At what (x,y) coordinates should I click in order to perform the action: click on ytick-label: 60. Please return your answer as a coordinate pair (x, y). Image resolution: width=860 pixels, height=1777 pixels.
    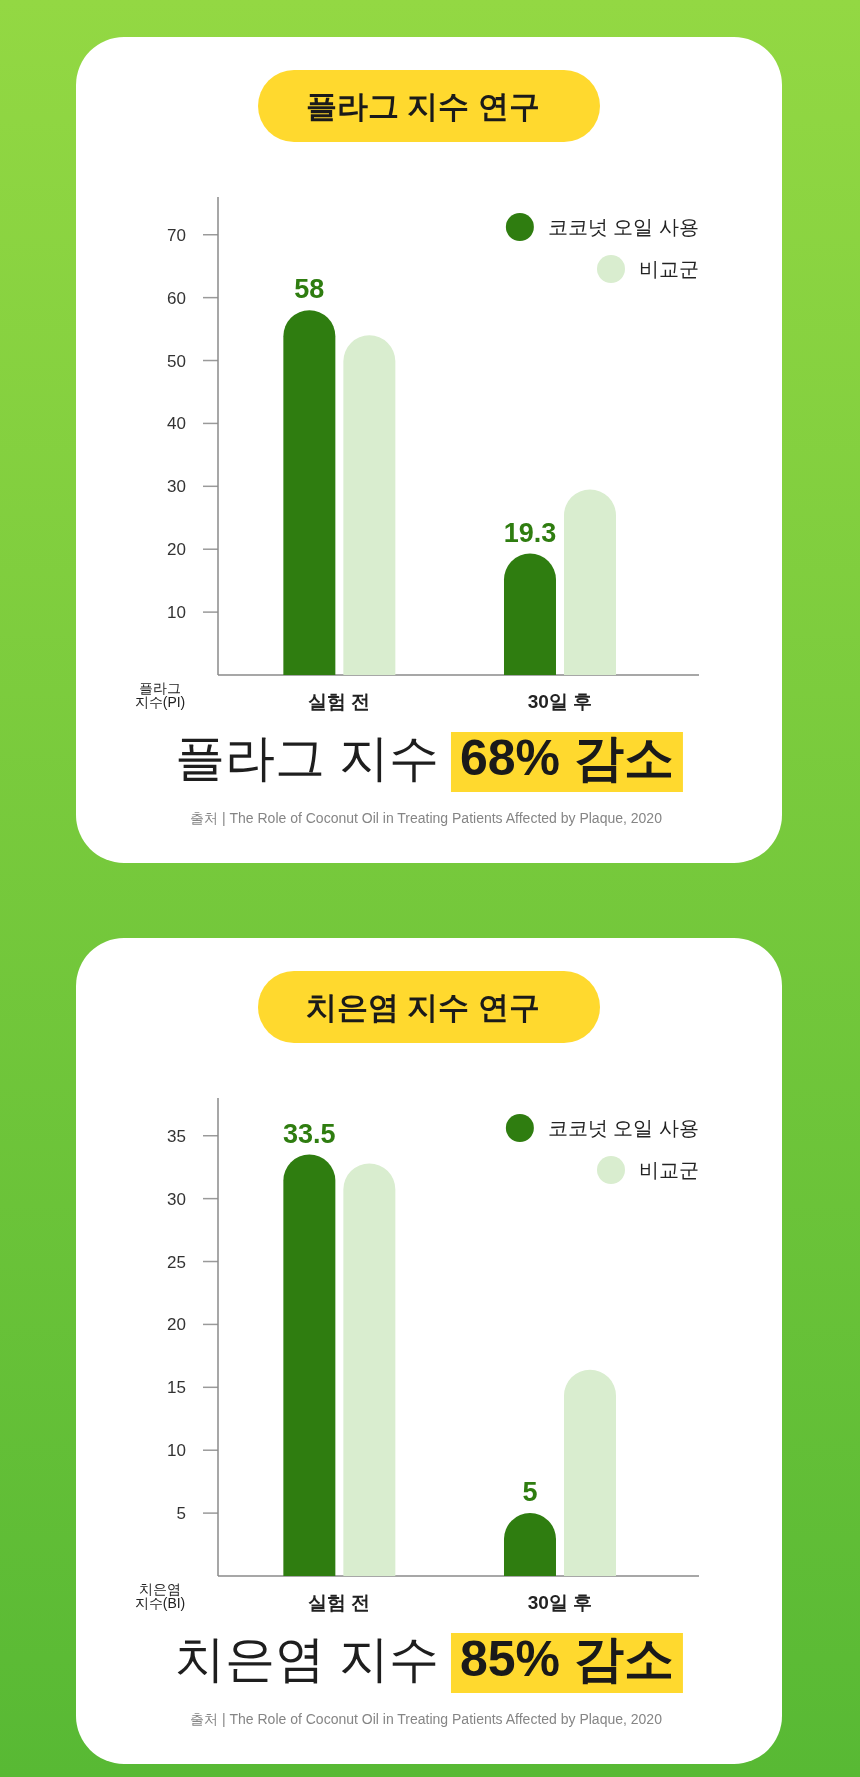
    Looking at the image, I should click on (176, 298).